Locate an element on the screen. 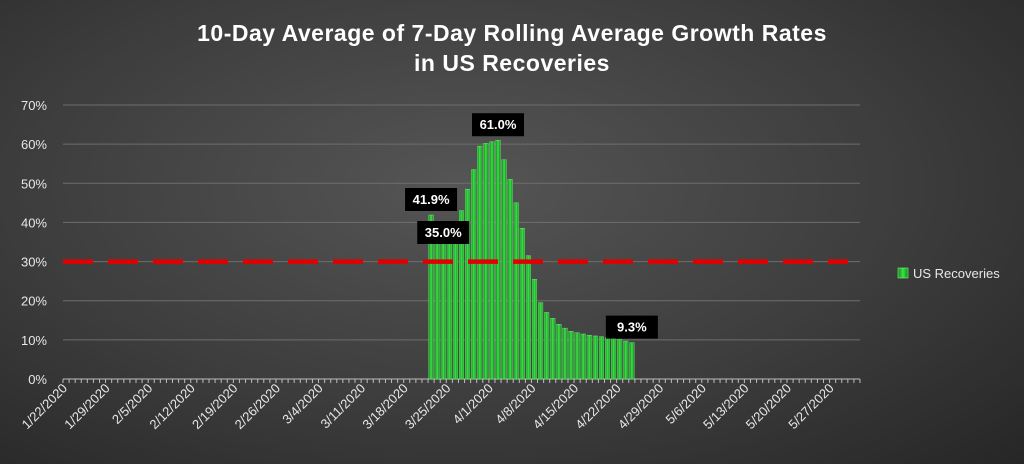 This screenshot has height=464, width=1024. x-tick-label: 1/29/2020 is located at coordinates (87, 407).